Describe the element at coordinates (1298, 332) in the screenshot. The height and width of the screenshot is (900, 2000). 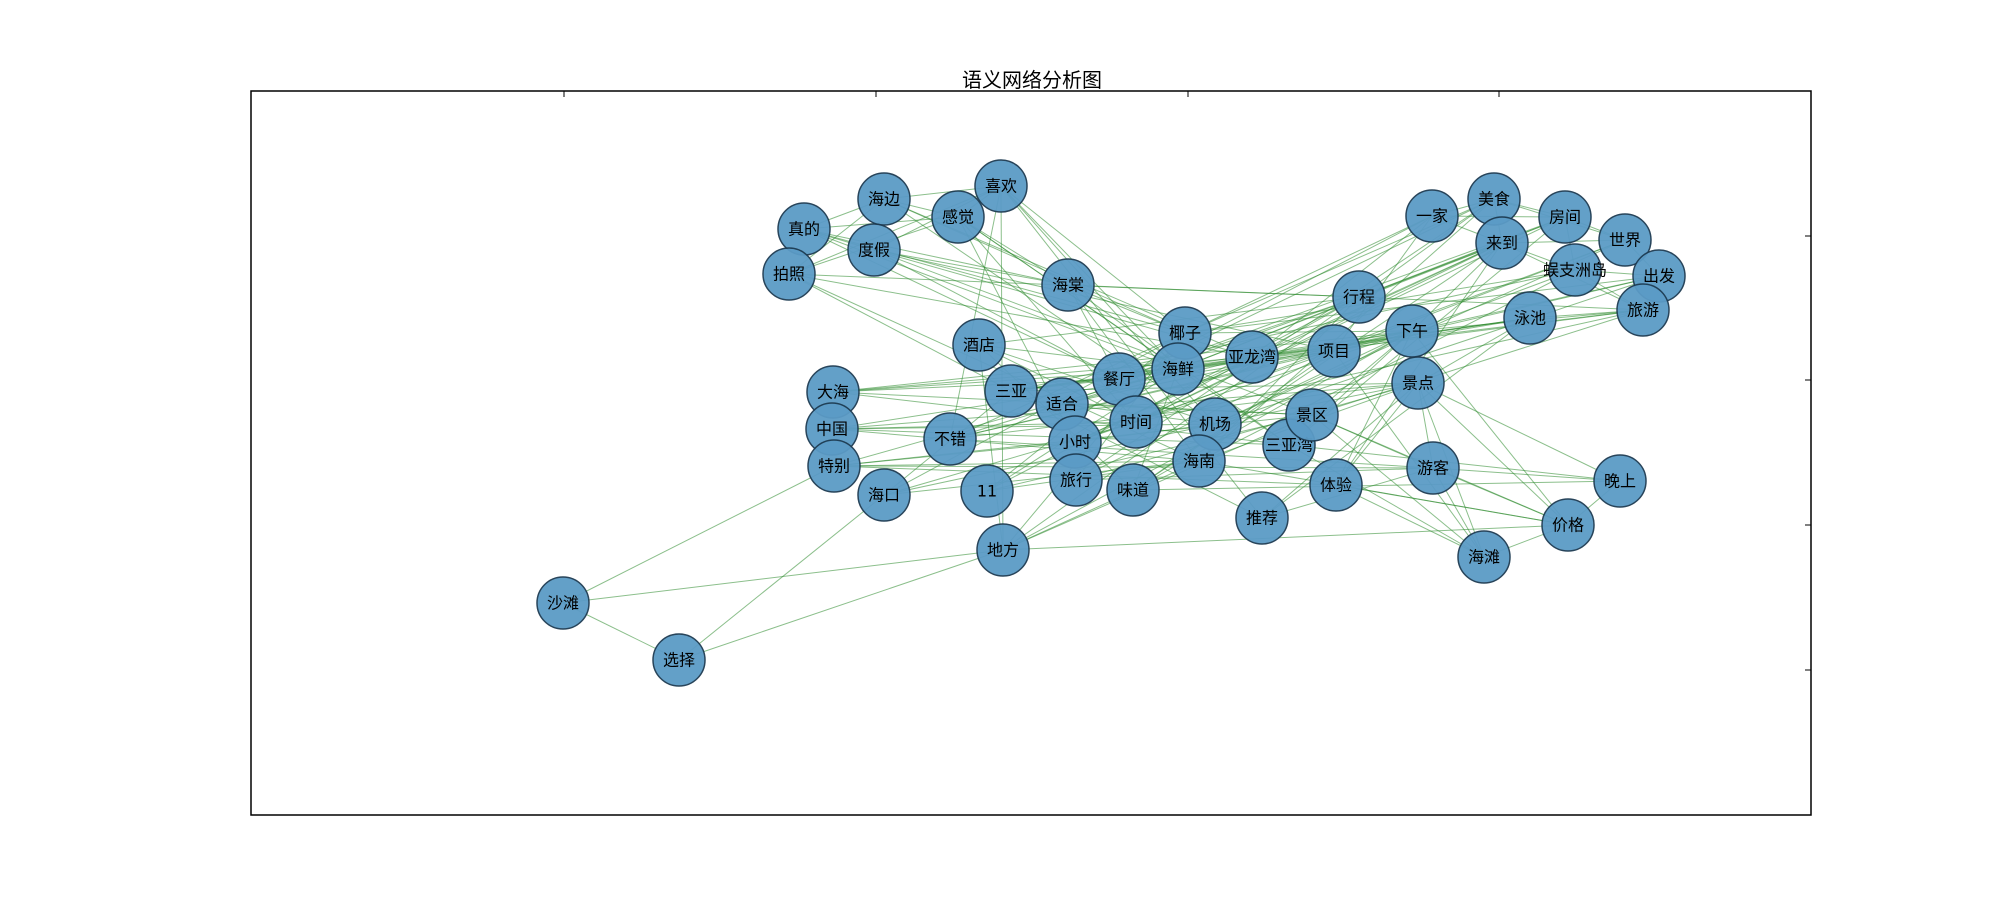
I see `edge-yezi-xiawu` at that location.